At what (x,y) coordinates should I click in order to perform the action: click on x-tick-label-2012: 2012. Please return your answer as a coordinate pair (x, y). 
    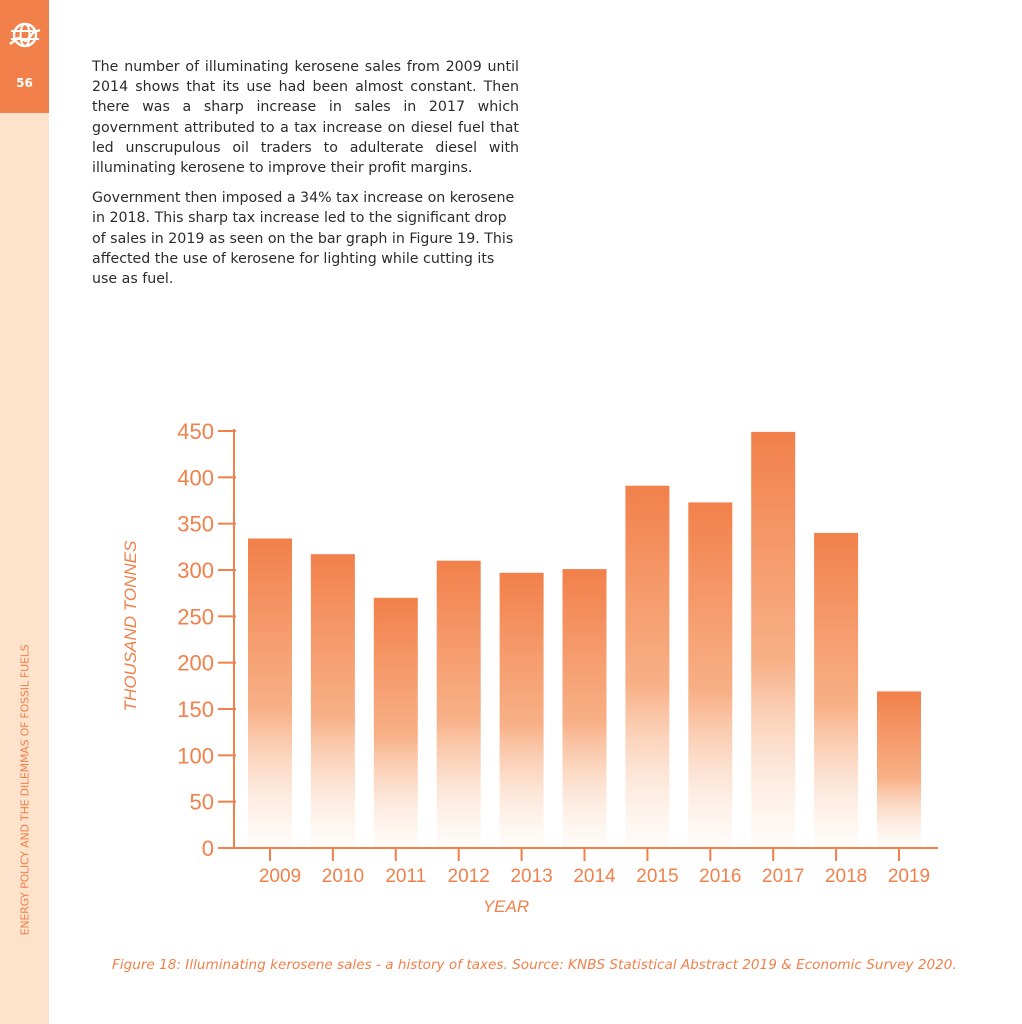
    Looking at the image, I should click on (469, 876).